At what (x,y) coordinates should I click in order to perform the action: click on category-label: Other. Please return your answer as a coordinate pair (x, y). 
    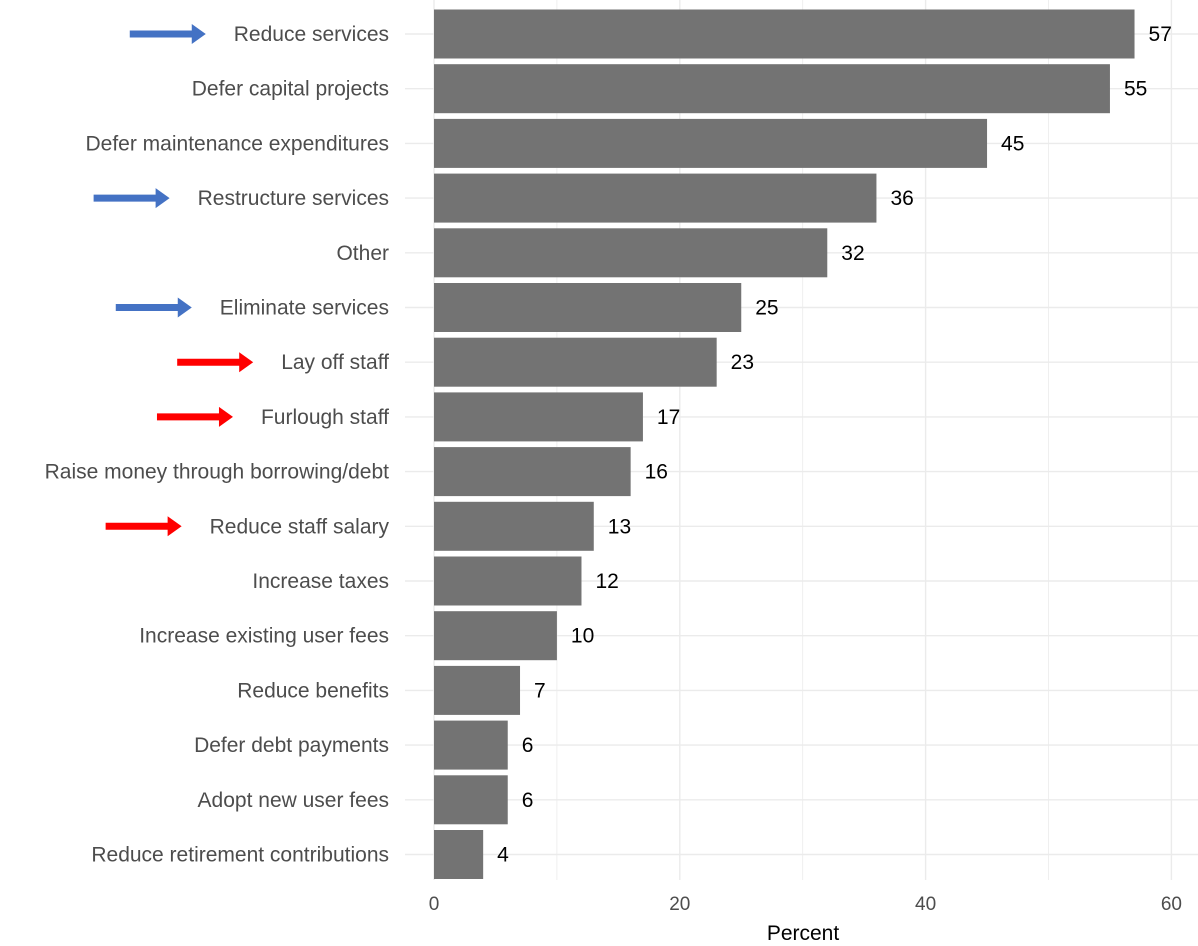
    Looking at the image, I should click on (362, 253).